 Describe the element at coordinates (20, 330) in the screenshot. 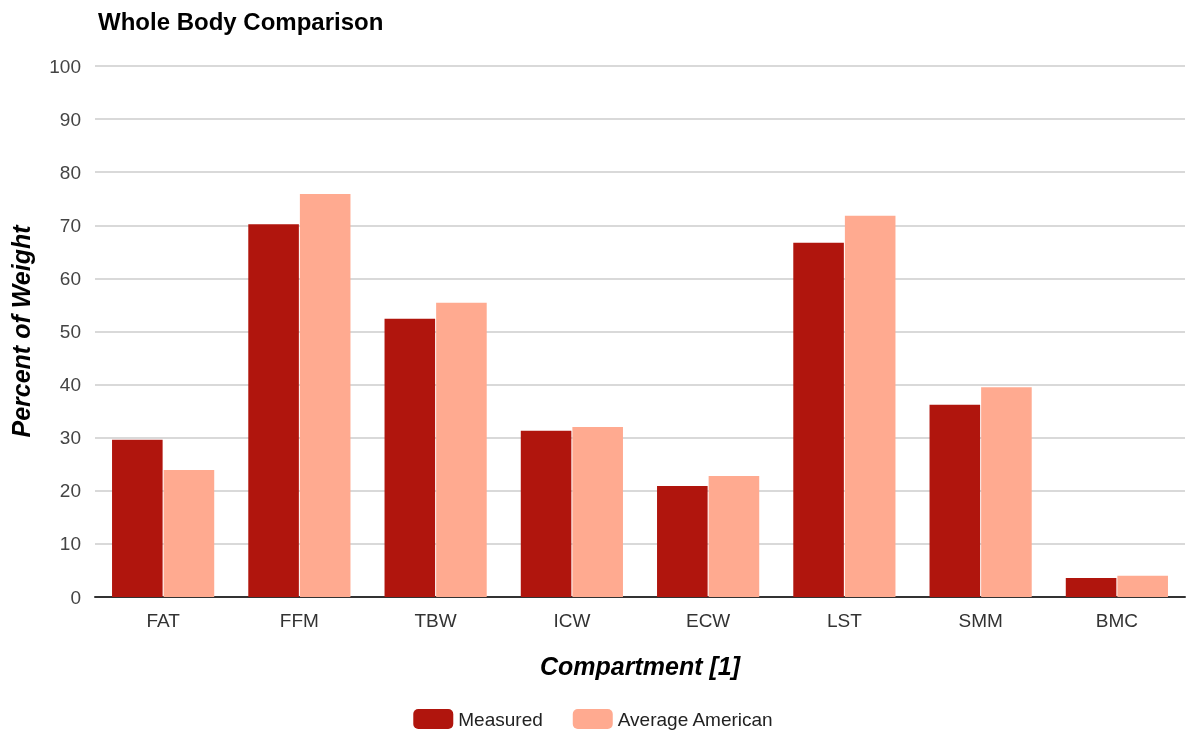

I see `y-axis-title: Percent of Weight` at that location.